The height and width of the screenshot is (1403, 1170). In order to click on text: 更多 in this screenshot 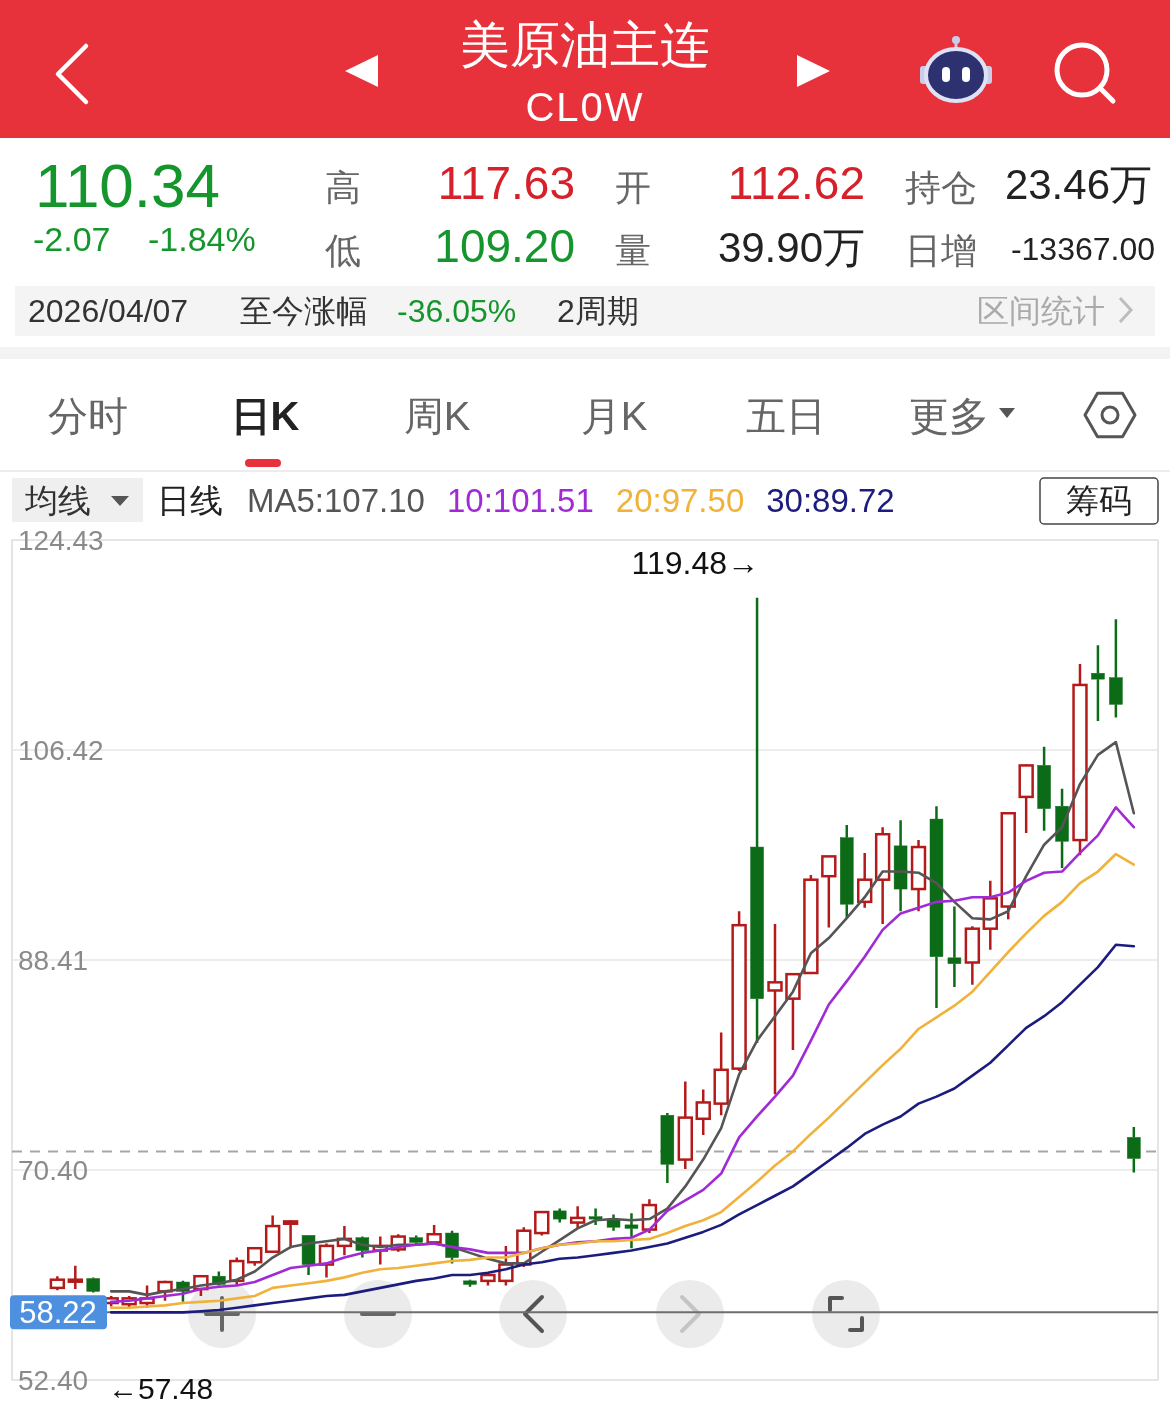, I will do `click(949, 416)`.